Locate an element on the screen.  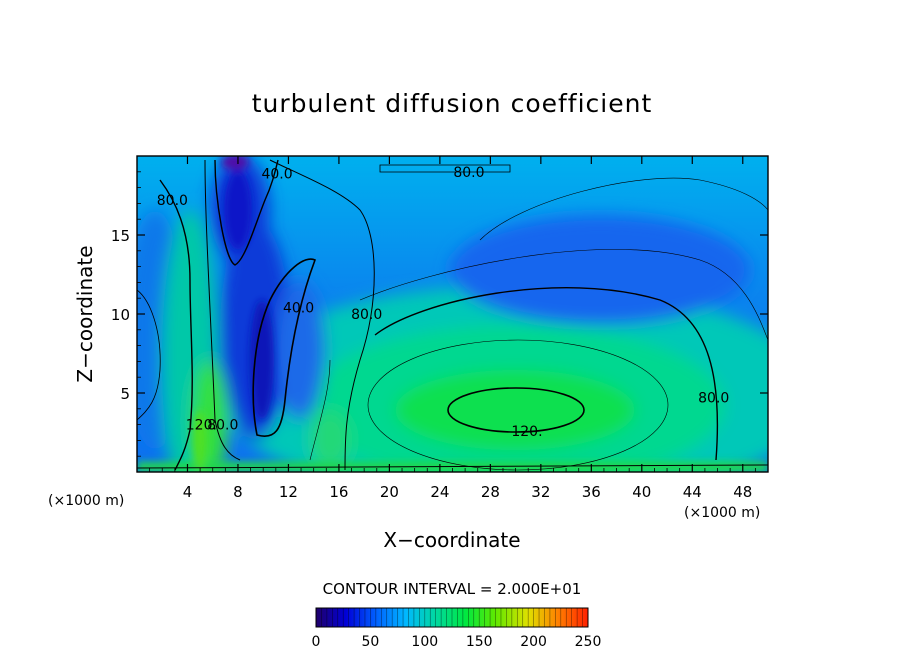
y-tick-label: 5 is located at coordinates (125, 394).